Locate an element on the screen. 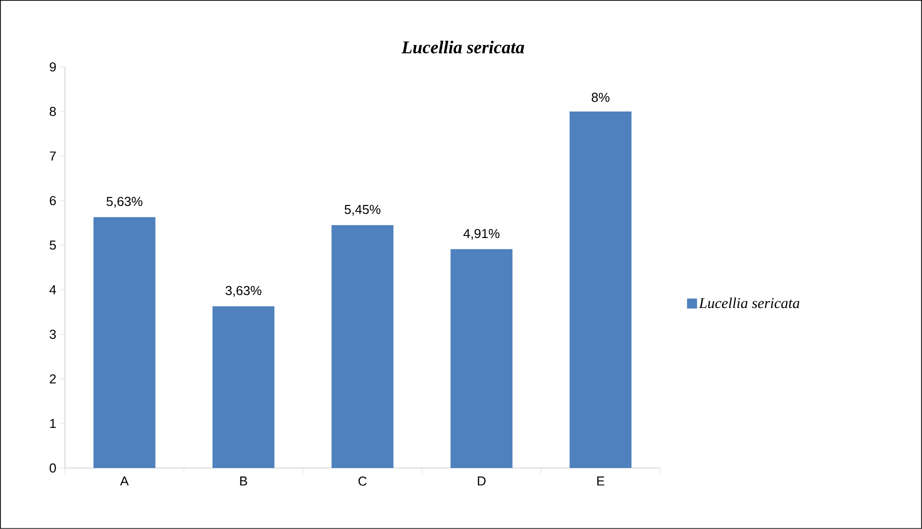 The height and width of the screenshot is (529, 922). legend-label: Lucellia sericata is located at coordinates (749, 303).